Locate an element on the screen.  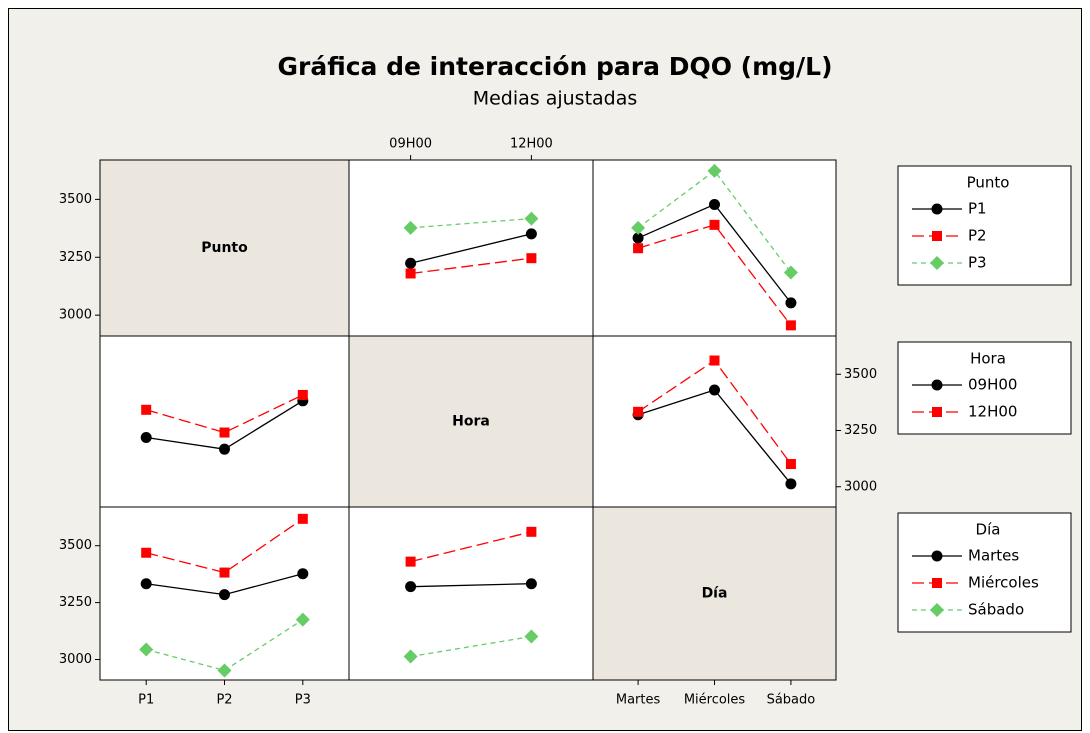
chart-title: Gráfica de interacción para DQO (mg/L) is located at coordinates (554, 66).